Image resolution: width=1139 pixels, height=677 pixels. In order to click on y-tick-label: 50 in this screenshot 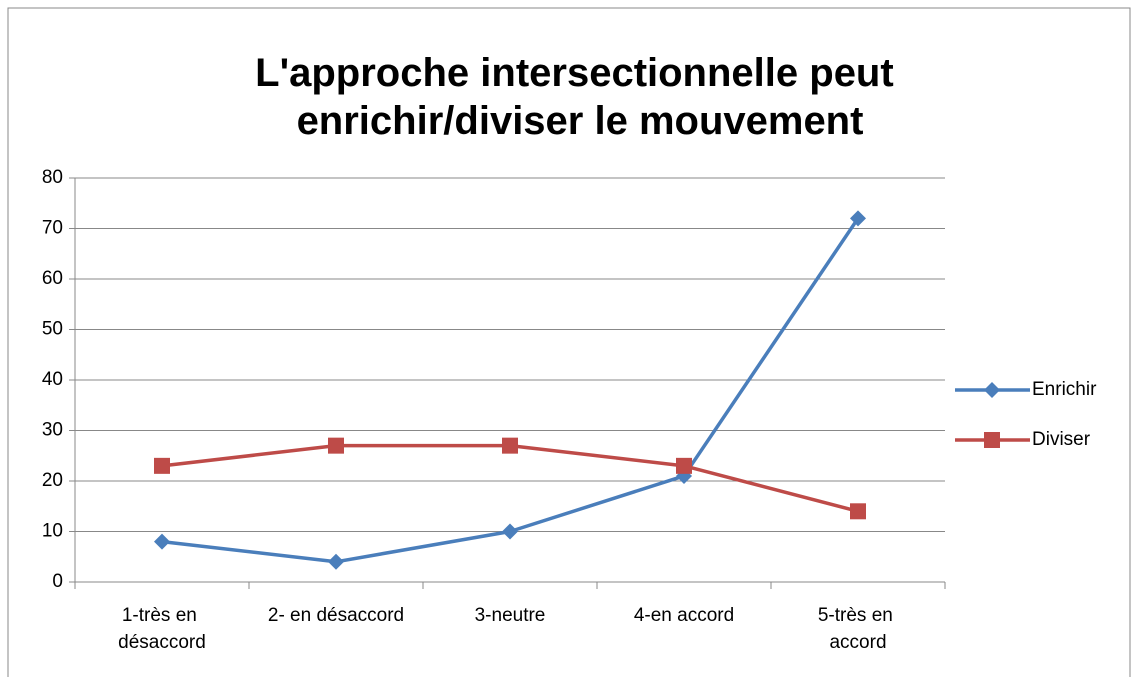, I will do `click(52, 329)`.